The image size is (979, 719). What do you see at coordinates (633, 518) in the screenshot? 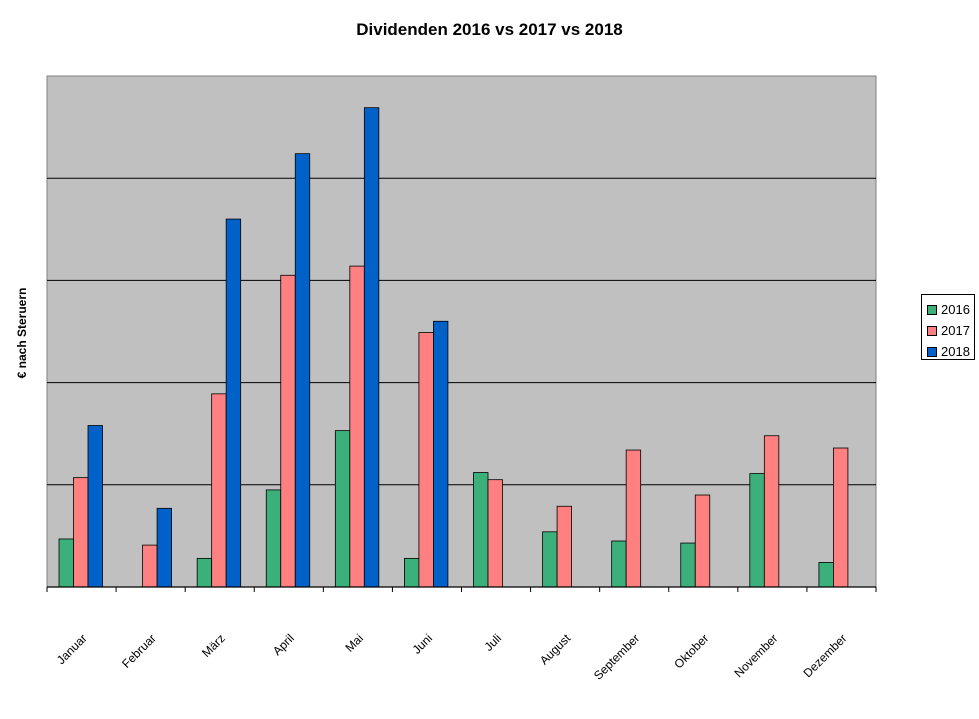
I see `bar-2017-September` at bounding box center [633, 518].